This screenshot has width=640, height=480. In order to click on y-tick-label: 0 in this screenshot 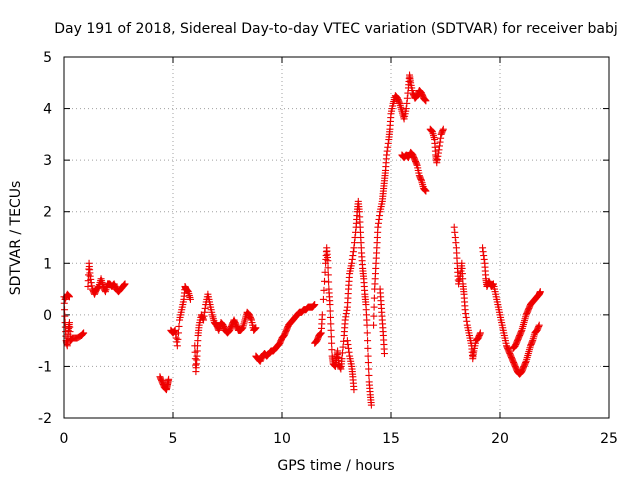, I will do `click(47, 316)`.